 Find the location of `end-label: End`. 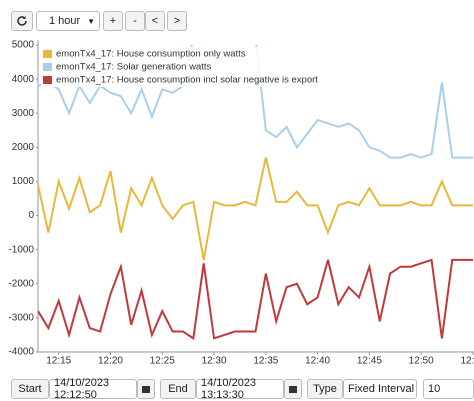

end-label: End is located at coordinates (178, 389).